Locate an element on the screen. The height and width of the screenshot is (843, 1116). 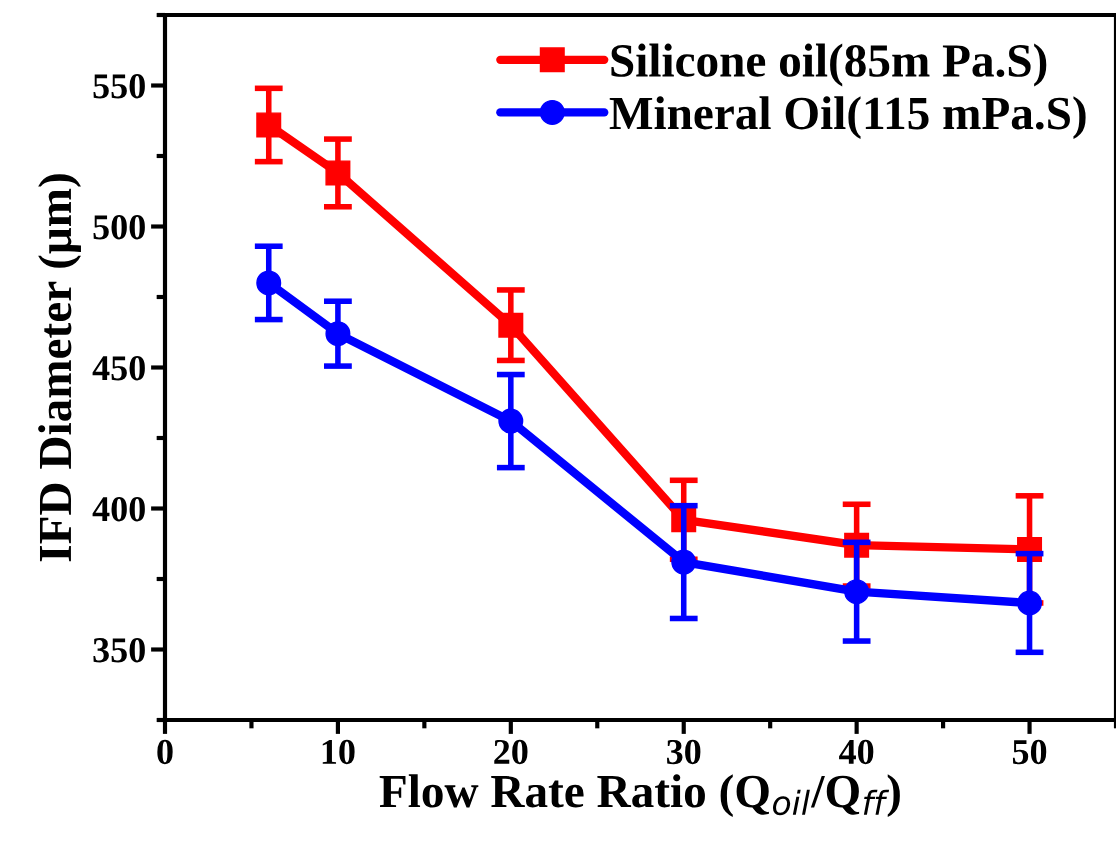
y-tick-label: 550 is located at coordinates (119, 86).